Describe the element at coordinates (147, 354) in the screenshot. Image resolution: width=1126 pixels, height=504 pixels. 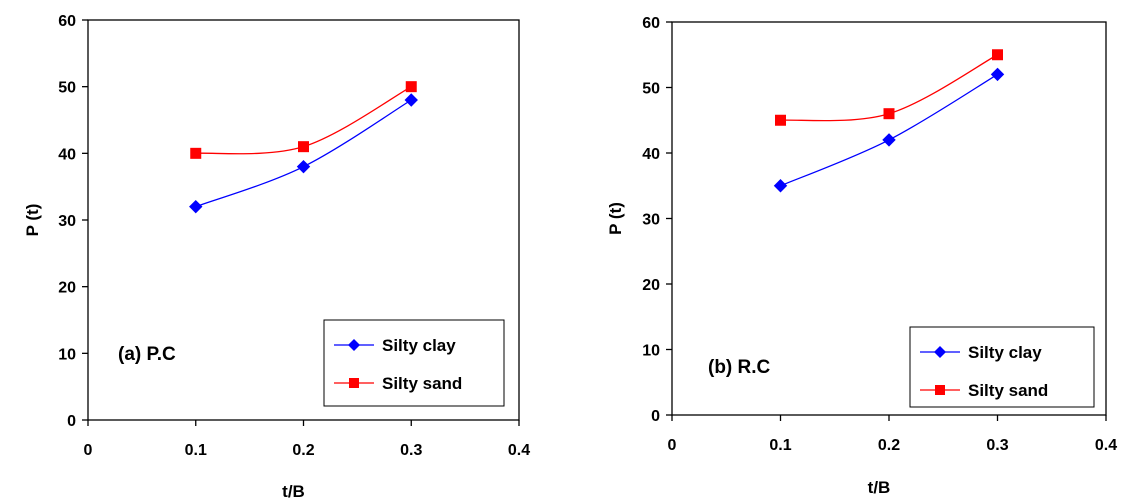
I see `panel-annotation: (a) P.C` at that location.